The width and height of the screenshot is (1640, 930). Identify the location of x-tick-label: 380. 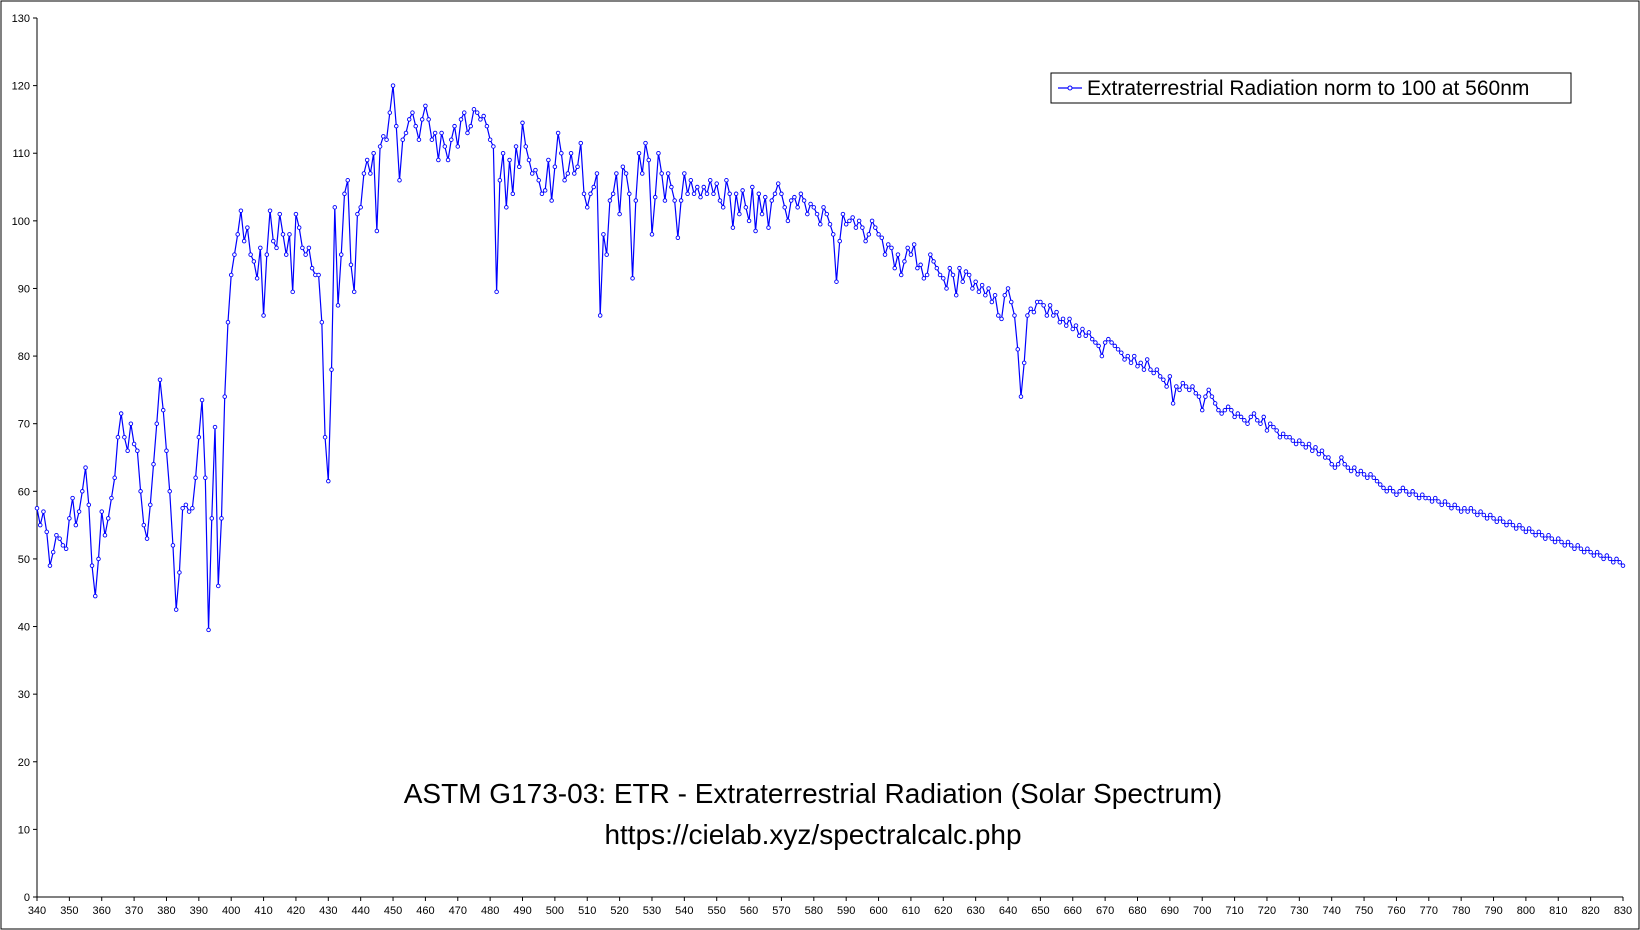
(166, 911).